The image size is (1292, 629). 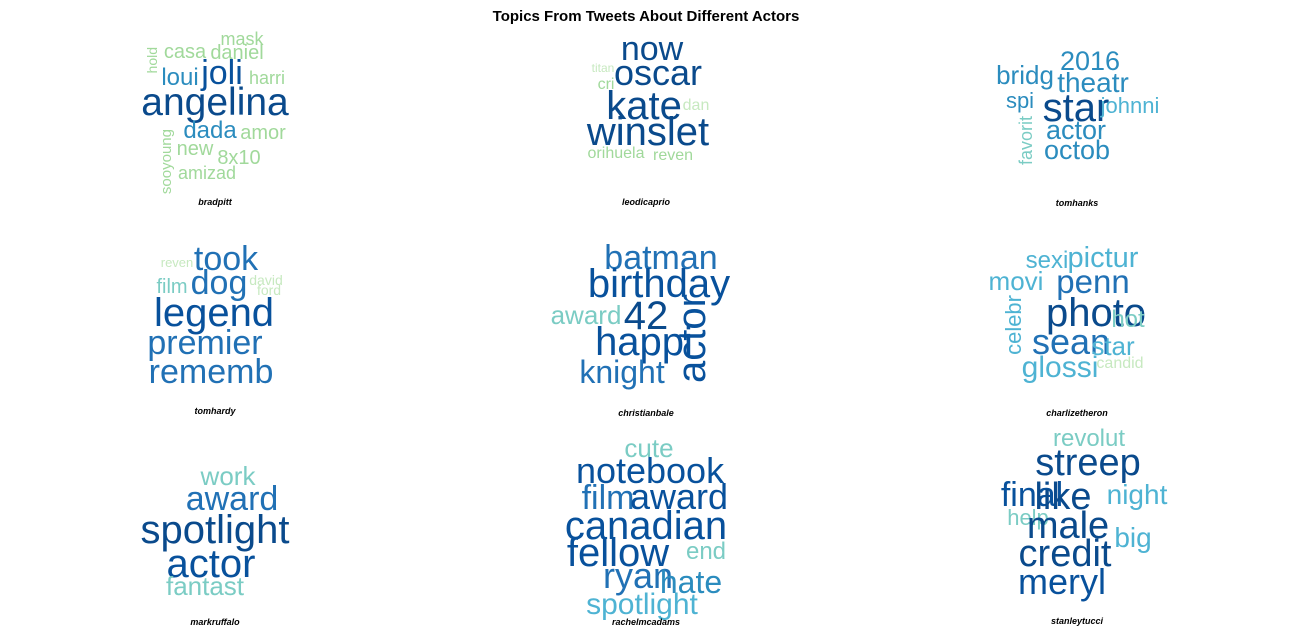 What do you see at coordinates (696, 105) in the screenshot?
I see `cloud-word-dan: dan` at bounding box center [696, 105].